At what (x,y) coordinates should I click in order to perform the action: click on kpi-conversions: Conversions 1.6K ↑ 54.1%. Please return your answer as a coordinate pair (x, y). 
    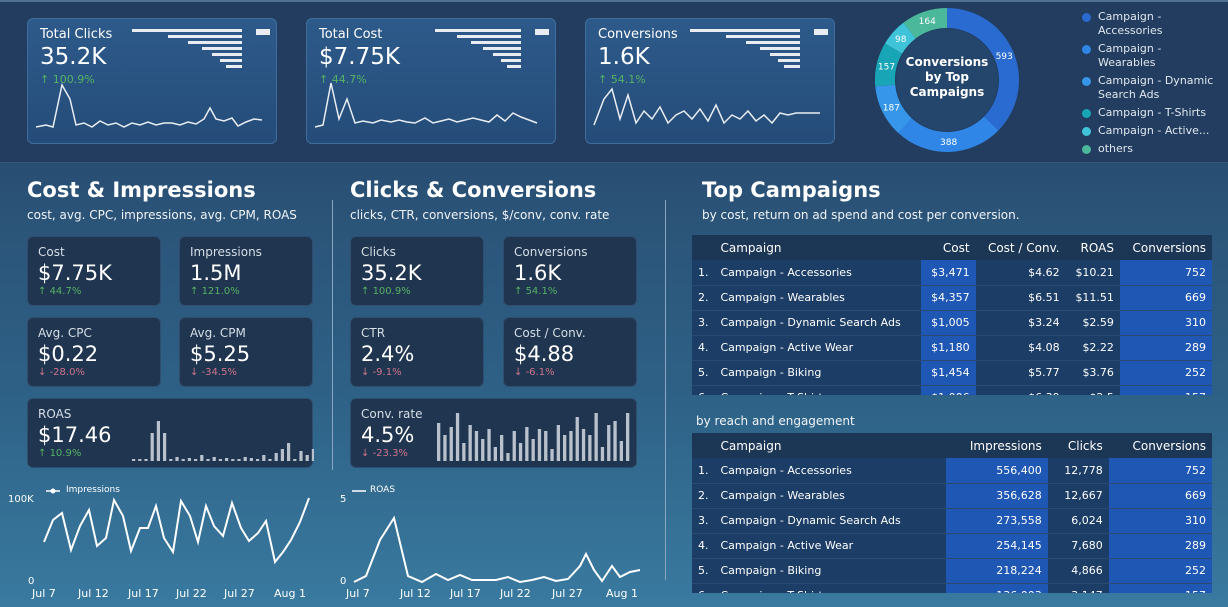
    Looking at the image, I should click on (710, 81).